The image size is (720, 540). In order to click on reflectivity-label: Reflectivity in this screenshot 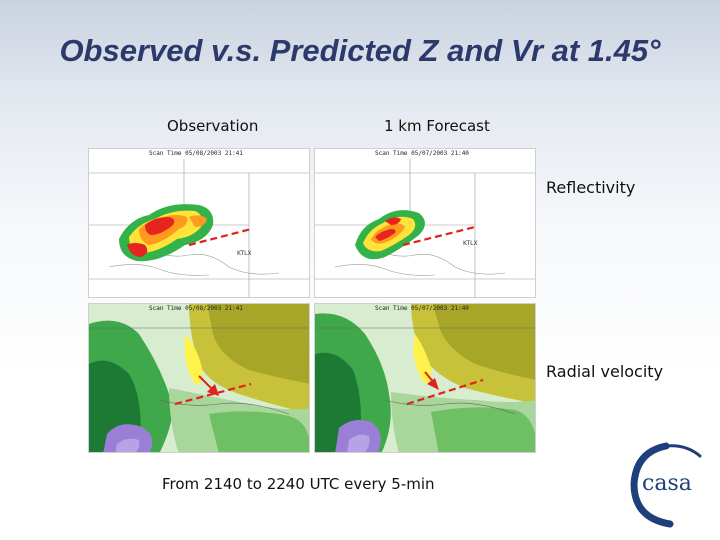, I will do `click(591, 187)`.